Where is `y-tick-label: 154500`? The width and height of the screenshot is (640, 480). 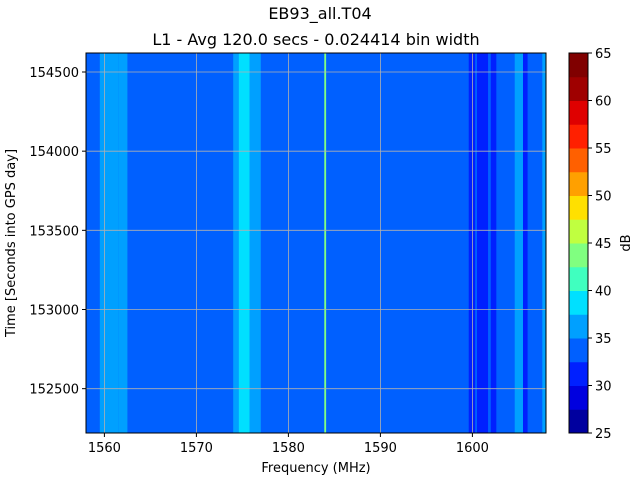 y-tick-label: 154500 is located at coordinates (54, 73).